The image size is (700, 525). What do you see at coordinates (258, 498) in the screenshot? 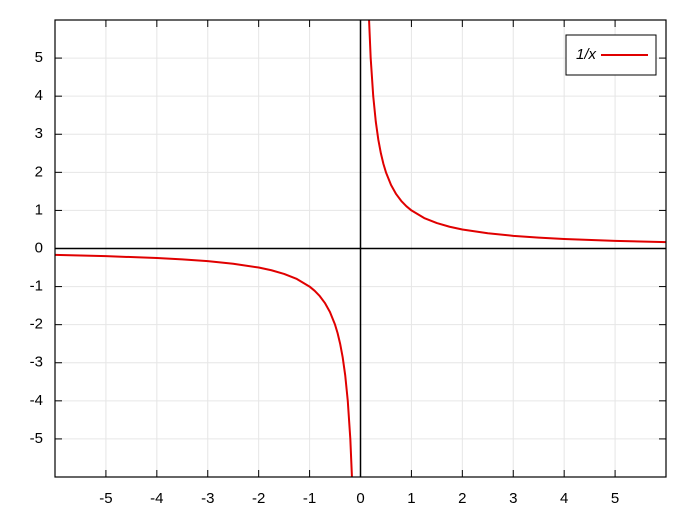
I see `x-tick-label: -2` at bounding box center [258, 498].